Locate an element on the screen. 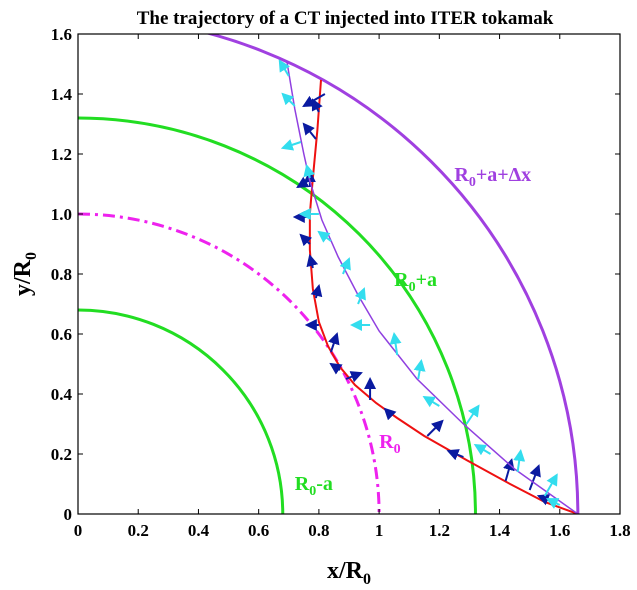  y-tick-label: 0.2 is located at coordinates (61, 454).